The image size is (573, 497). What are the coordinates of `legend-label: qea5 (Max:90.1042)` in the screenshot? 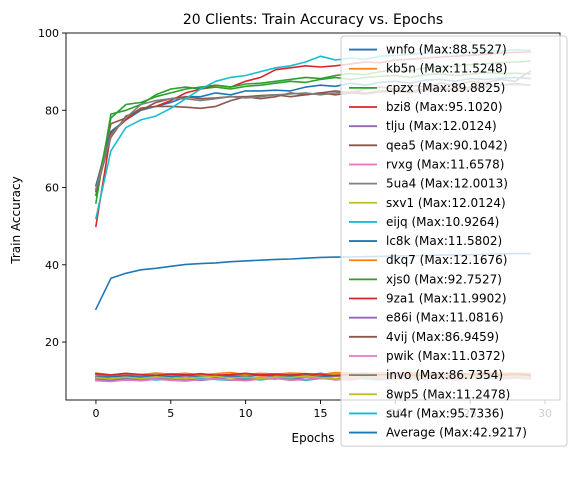 It's located at (447, 145).